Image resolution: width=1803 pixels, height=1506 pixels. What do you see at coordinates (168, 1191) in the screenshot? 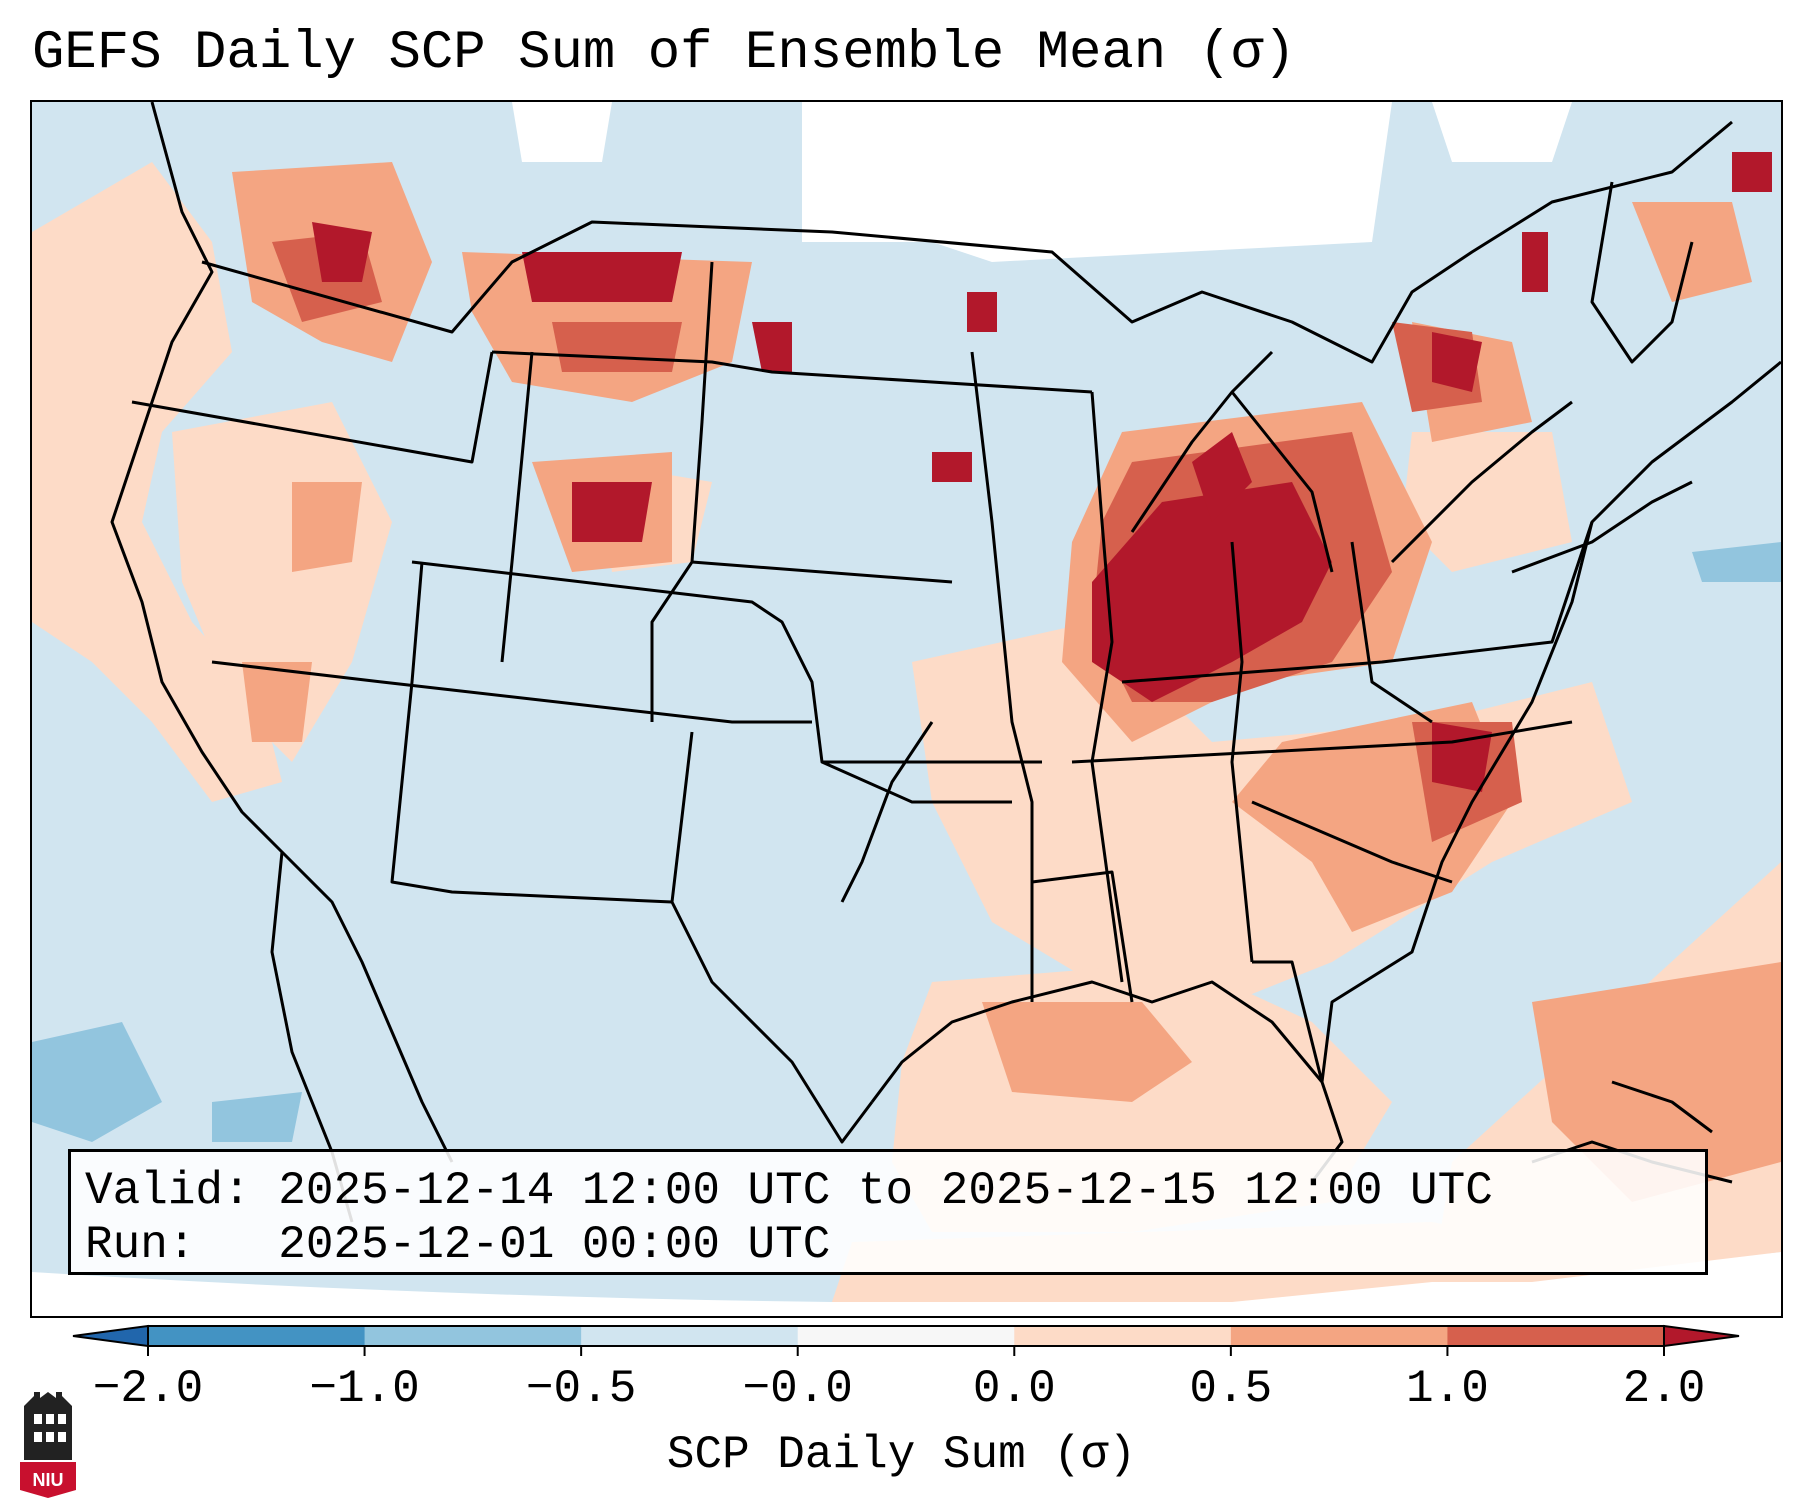
I see `valid-label: Valid:` at bounding box center [168, 1191].